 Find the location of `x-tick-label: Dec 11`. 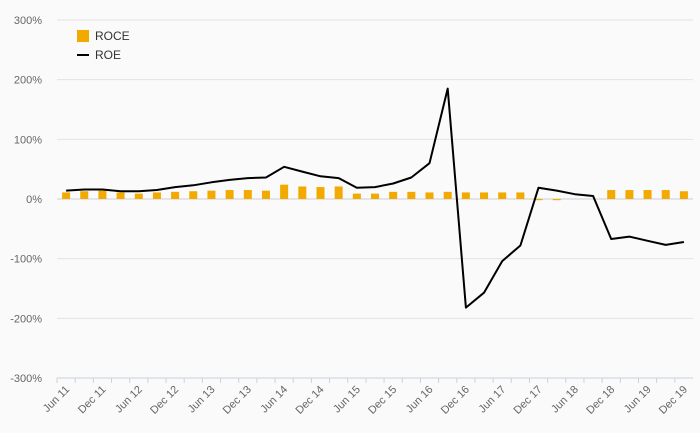

x-tick-label: Dec 11 is located at coordinates (92, 400).